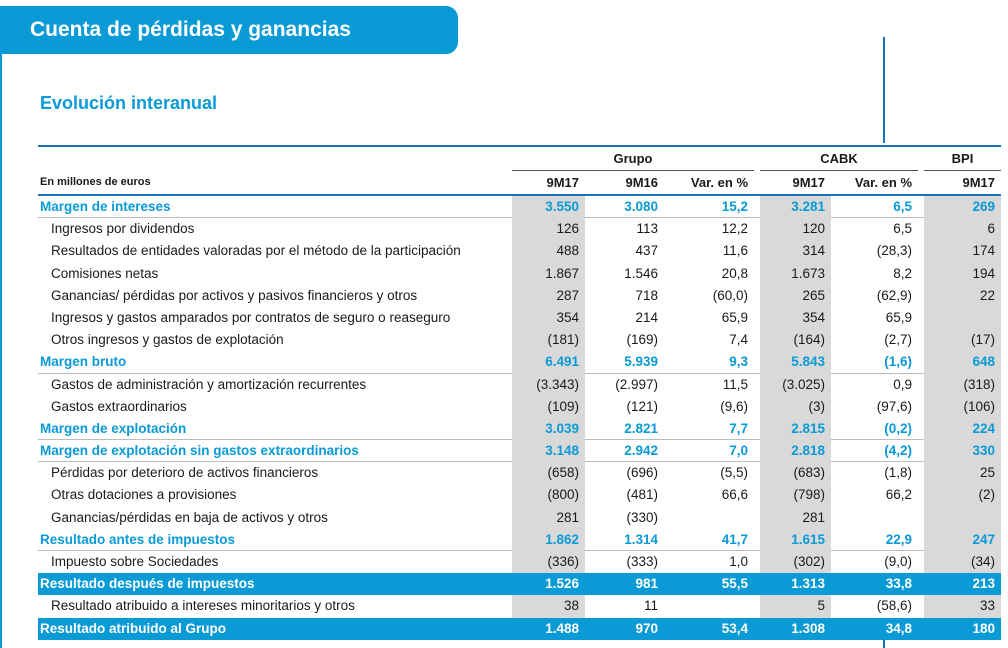  Describe the element at coordinates (795, 362) in the screenshot. I see `row-value: 5.843` at that location.